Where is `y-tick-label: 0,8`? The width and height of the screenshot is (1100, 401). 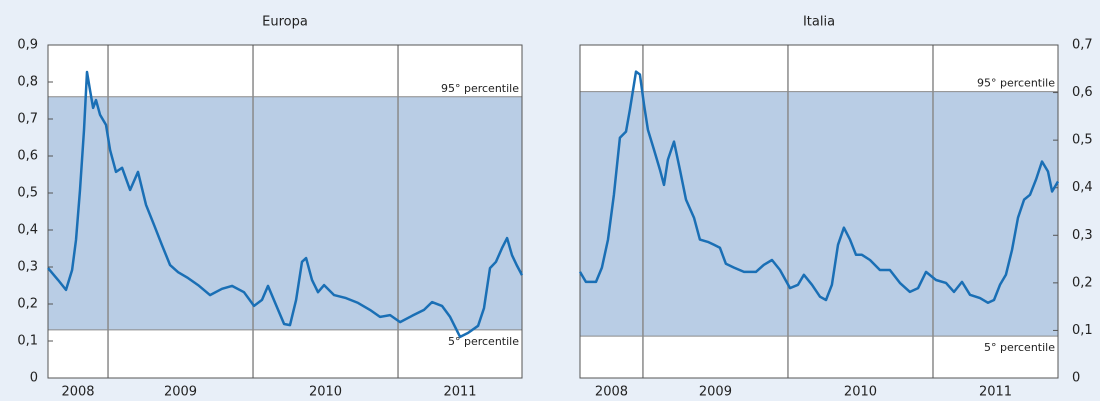
y-tick-label: 0,8 is located at coordinates (27, 82).